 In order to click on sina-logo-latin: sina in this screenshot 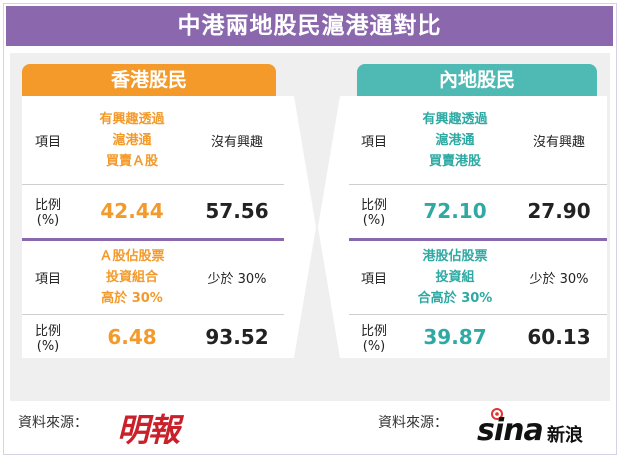, I will do `click(510, 430)`.